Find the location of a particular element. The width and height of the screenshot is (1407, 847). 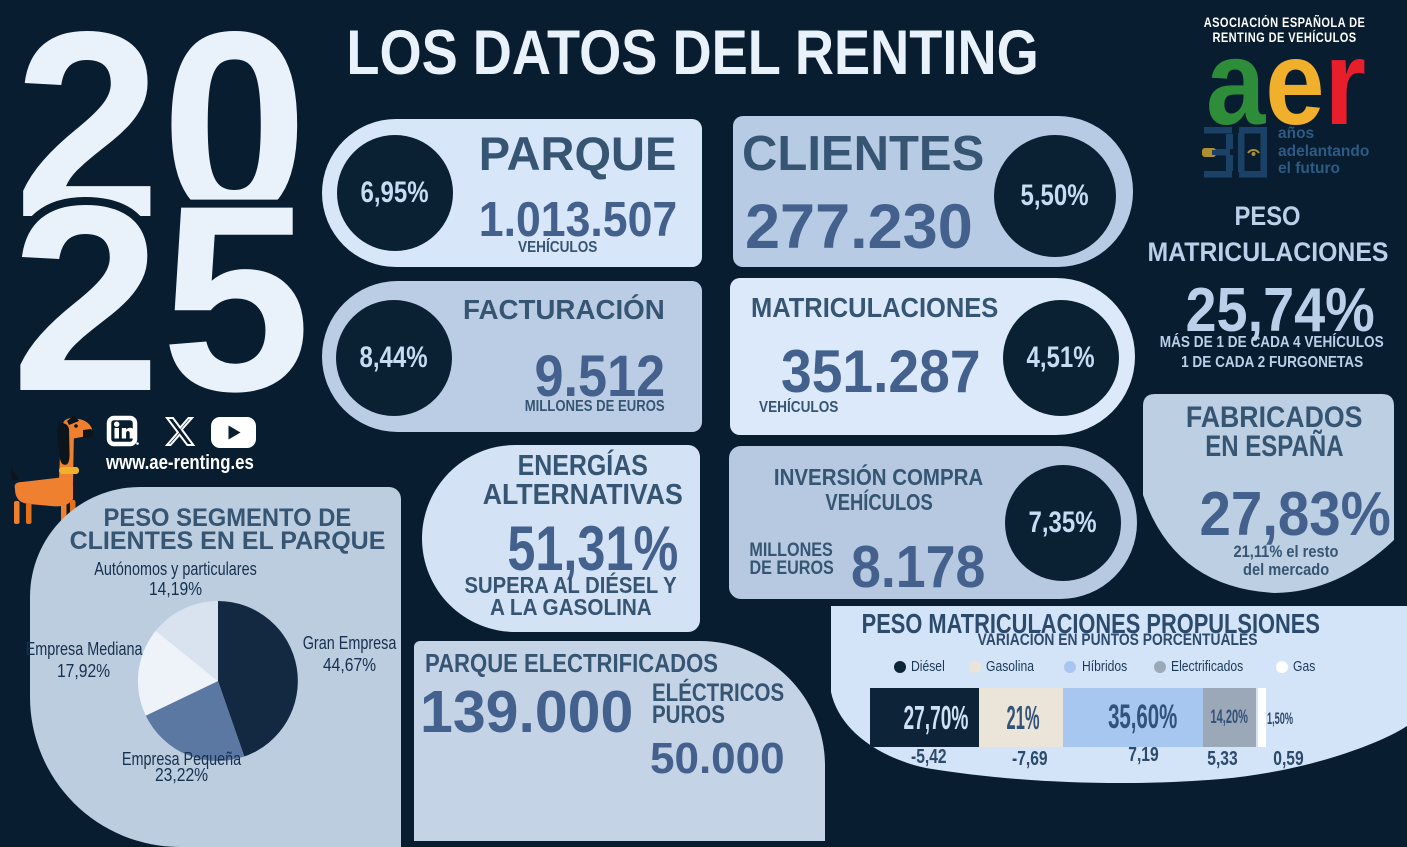

svg-text: aer is located at coordinates (1286, 90).